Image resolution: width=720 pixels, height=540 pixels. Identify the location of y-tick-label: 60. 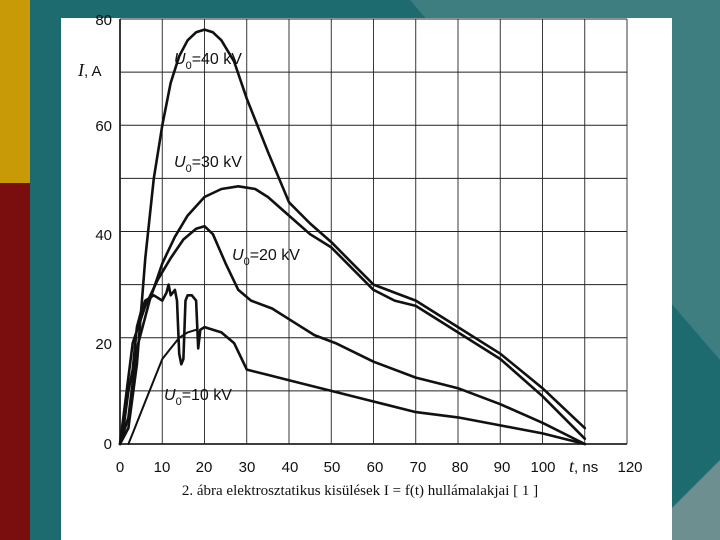
(103, 126).